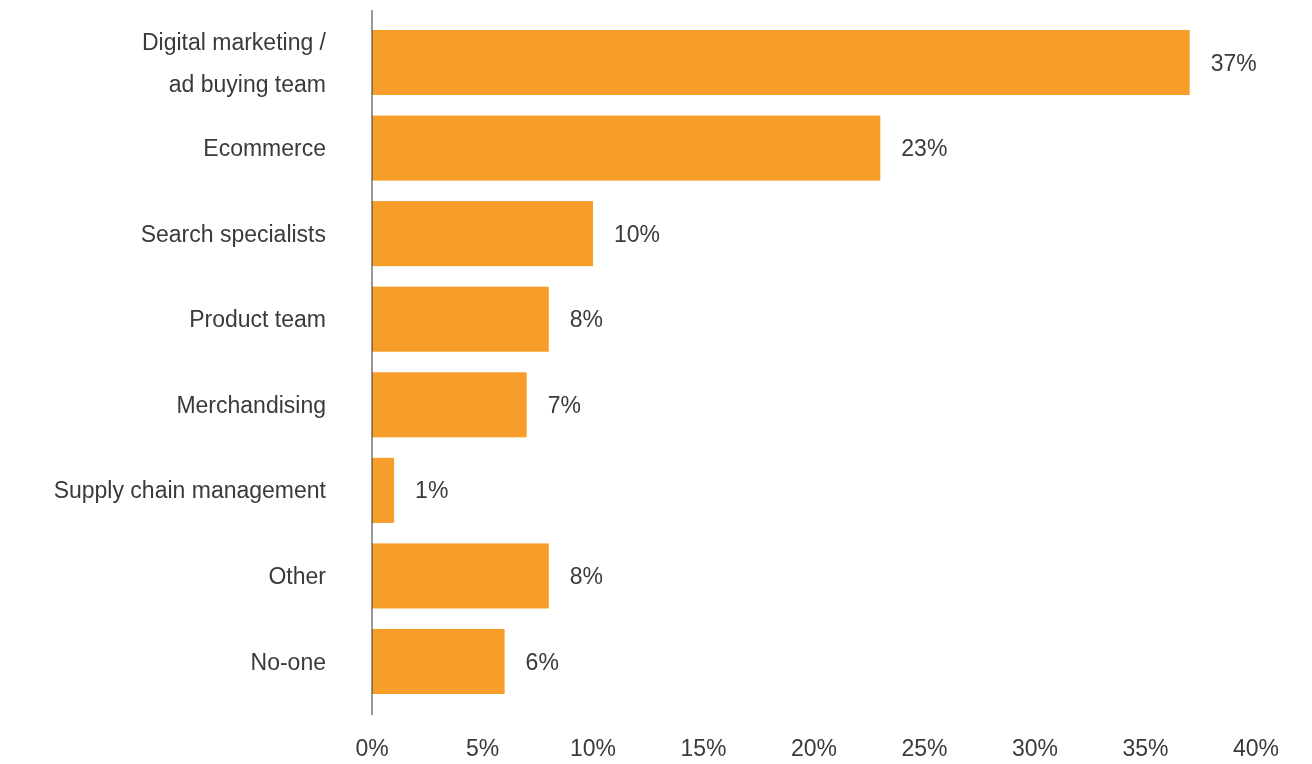 The width and height of the screenshot is (1312, 764). I want to click on x-tick-label: 20%, so click(814, 748).